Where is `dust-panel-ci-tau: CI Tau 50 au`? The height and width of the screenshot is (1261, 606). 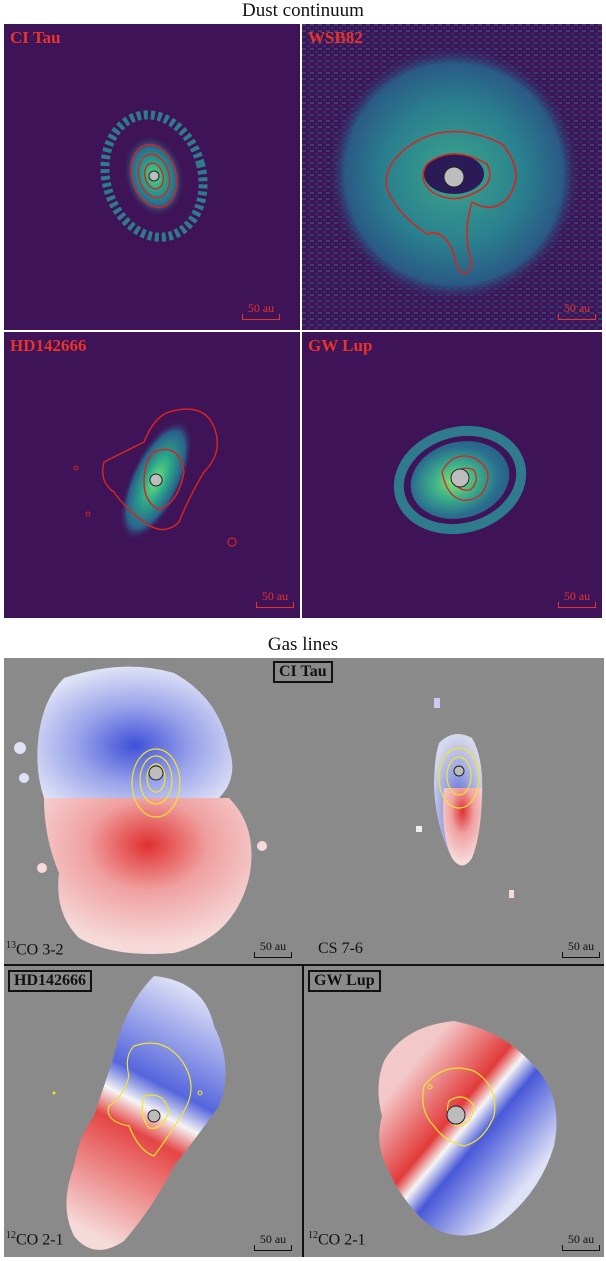 dust-panel-ci-tau: CI Tau 50 au is located at coordinates (152, 177).